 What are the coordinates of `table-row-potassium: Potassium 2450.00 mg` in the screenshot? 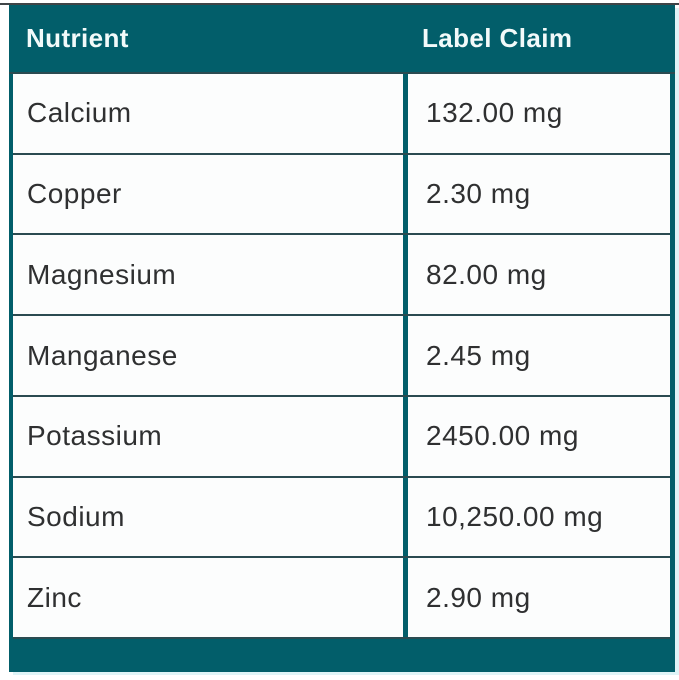 It's located at (341, 437).